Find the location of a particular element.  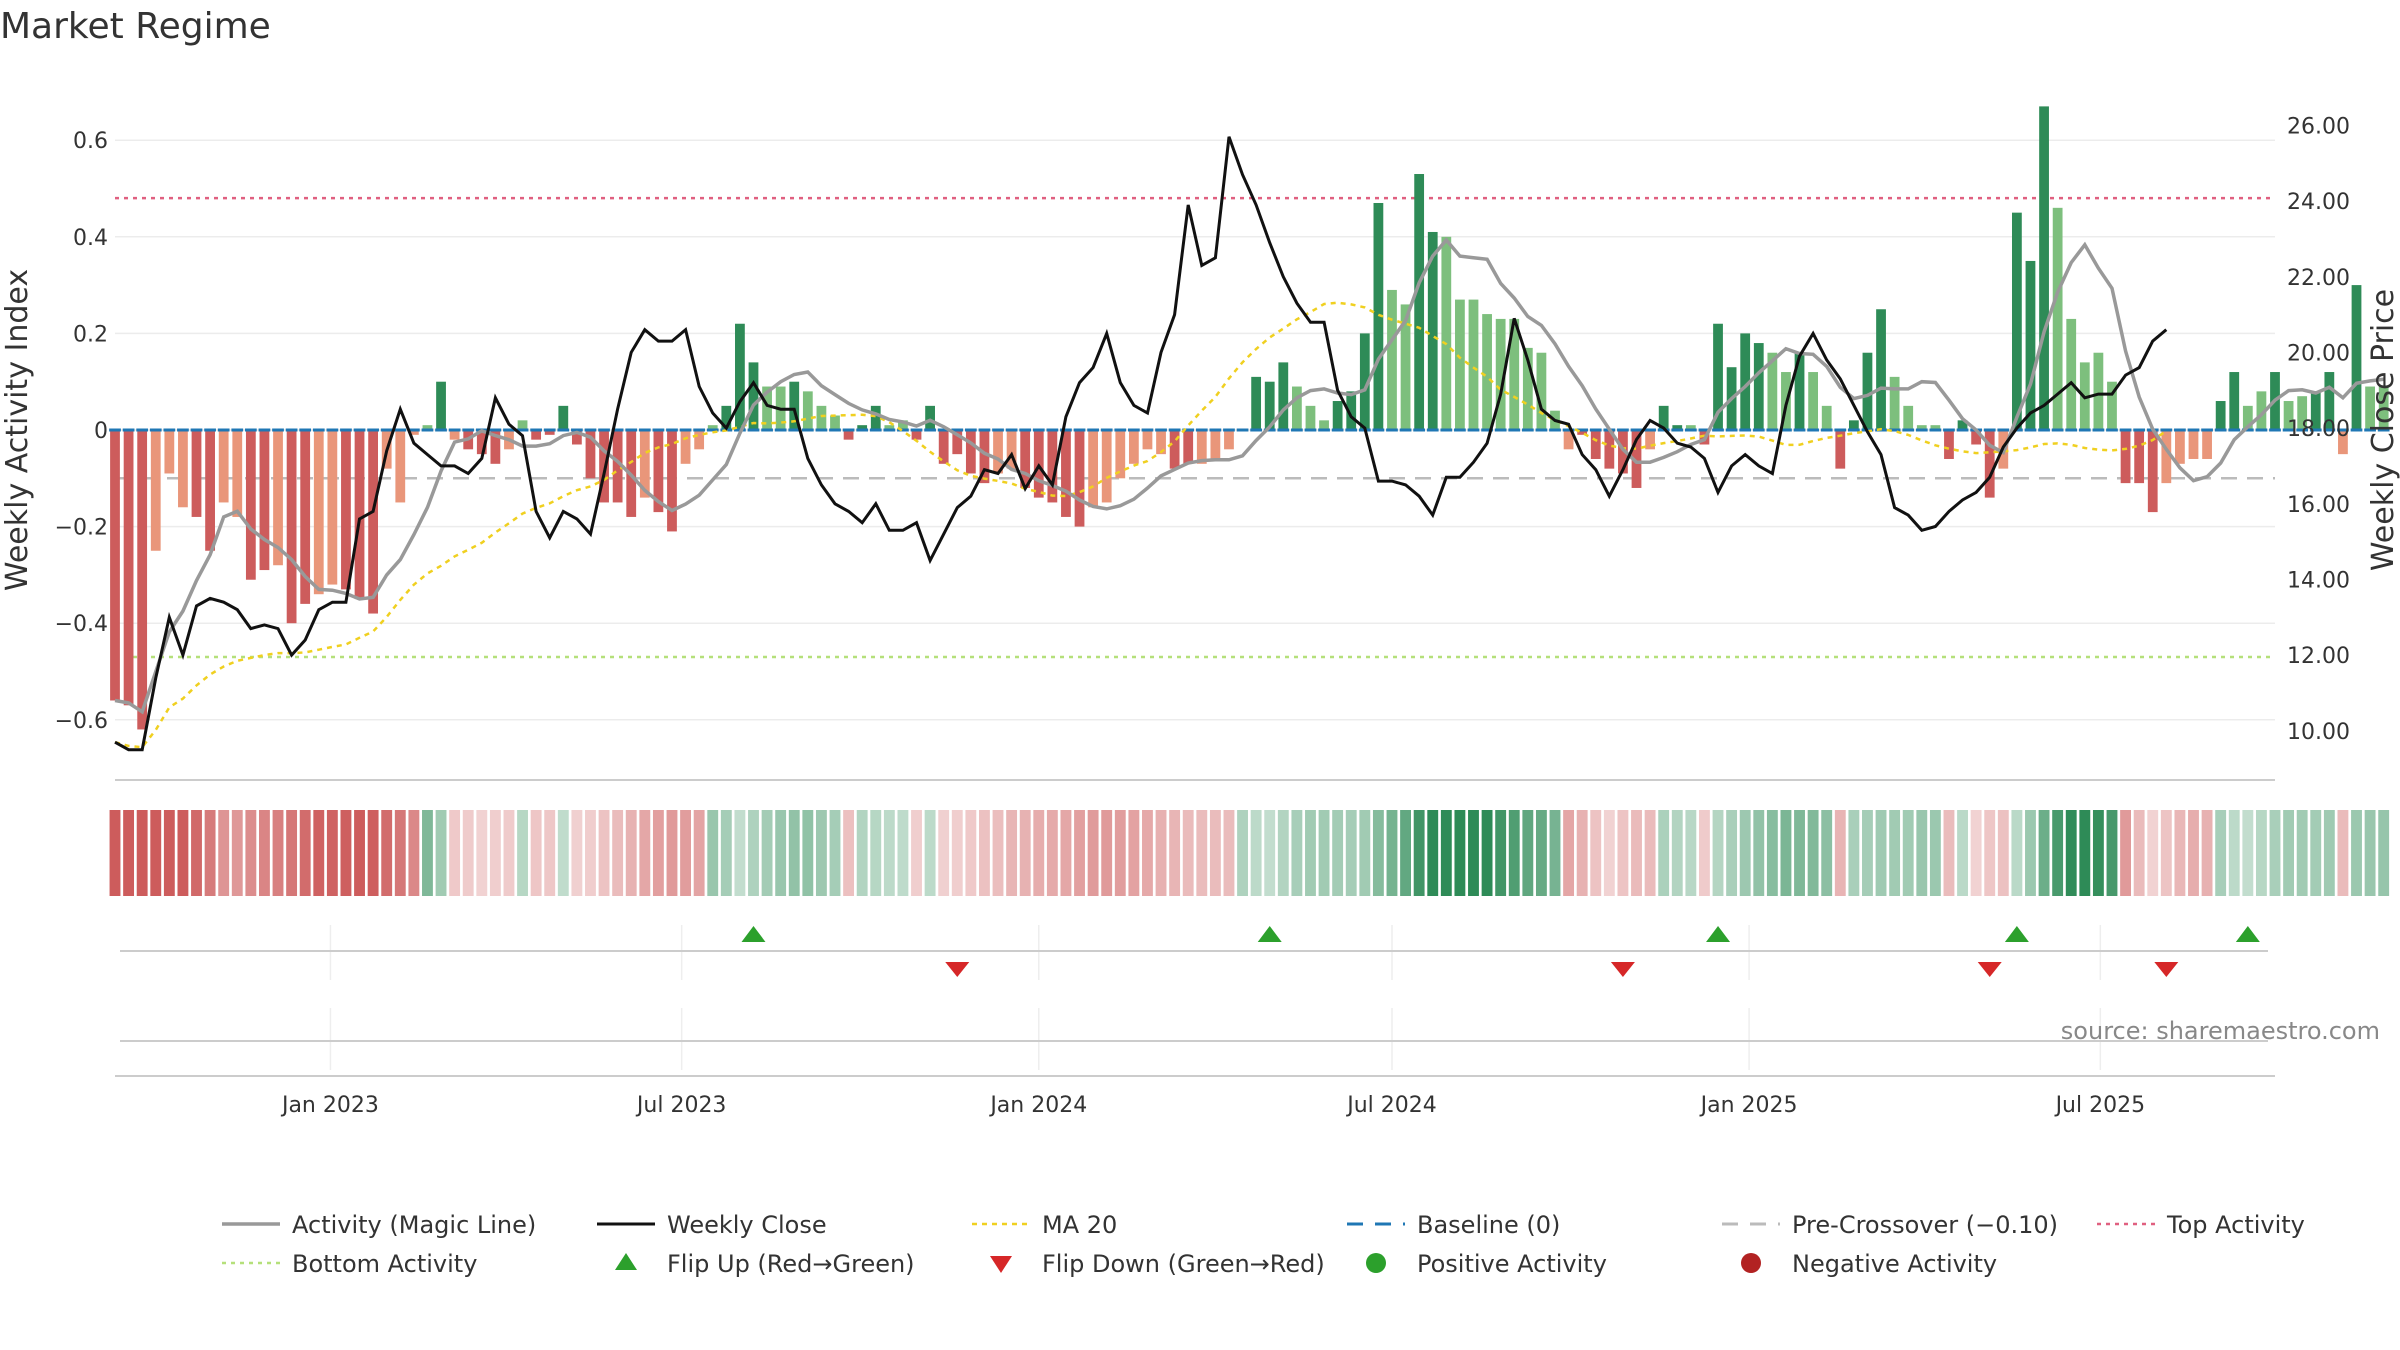

legend-label: Activity (Magic Line) is located at coordinates (414, 1225).